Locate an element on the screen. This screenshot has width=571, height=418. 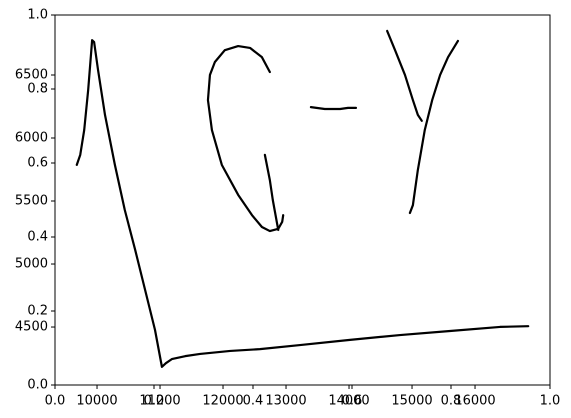
y-tick-label: 1.0 is located at coordinates (37, 15).